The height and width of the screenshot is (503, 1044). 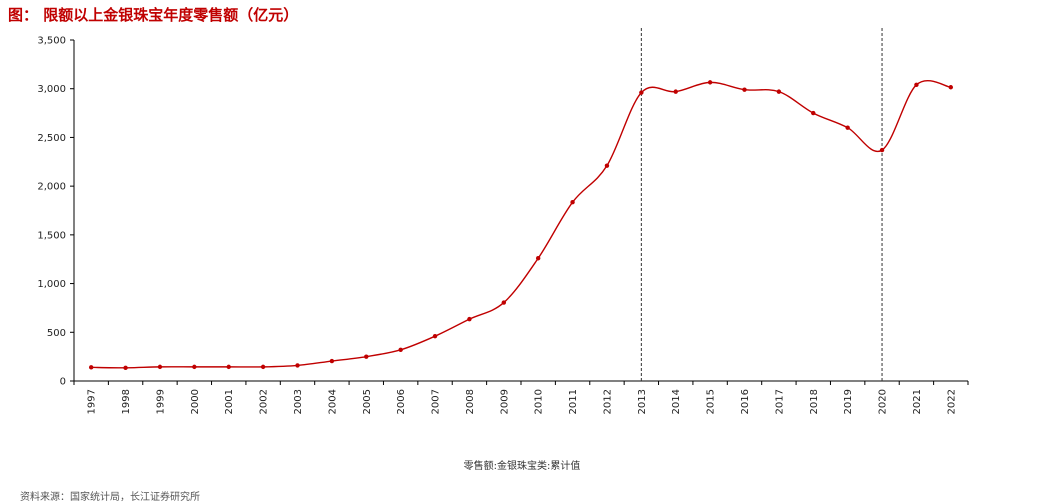 I want to click on data-point-2009, so click(x=504, y=302).